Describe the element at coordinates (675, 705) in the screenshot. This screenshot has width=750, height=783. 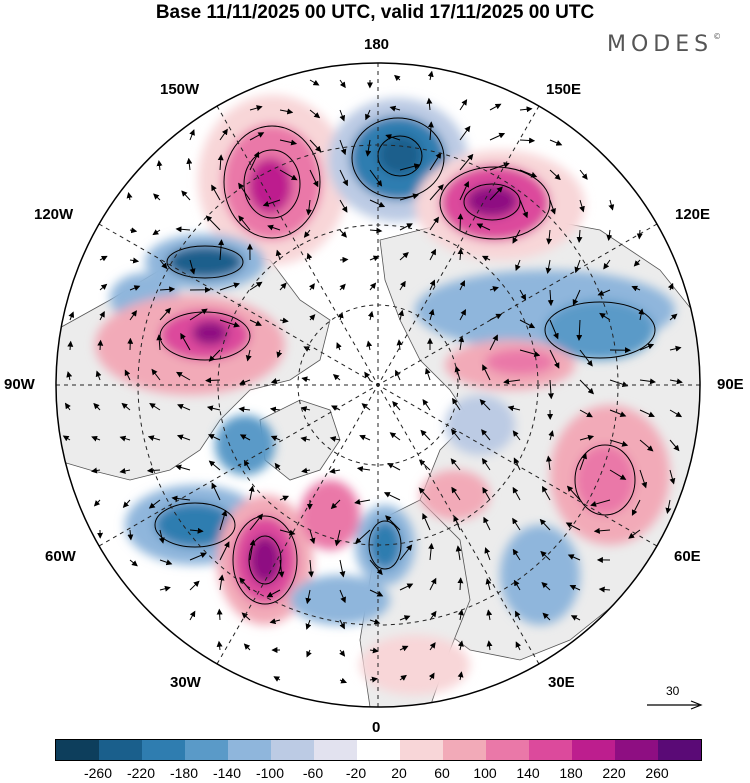
I see `reference-vector-arrow` at that location.